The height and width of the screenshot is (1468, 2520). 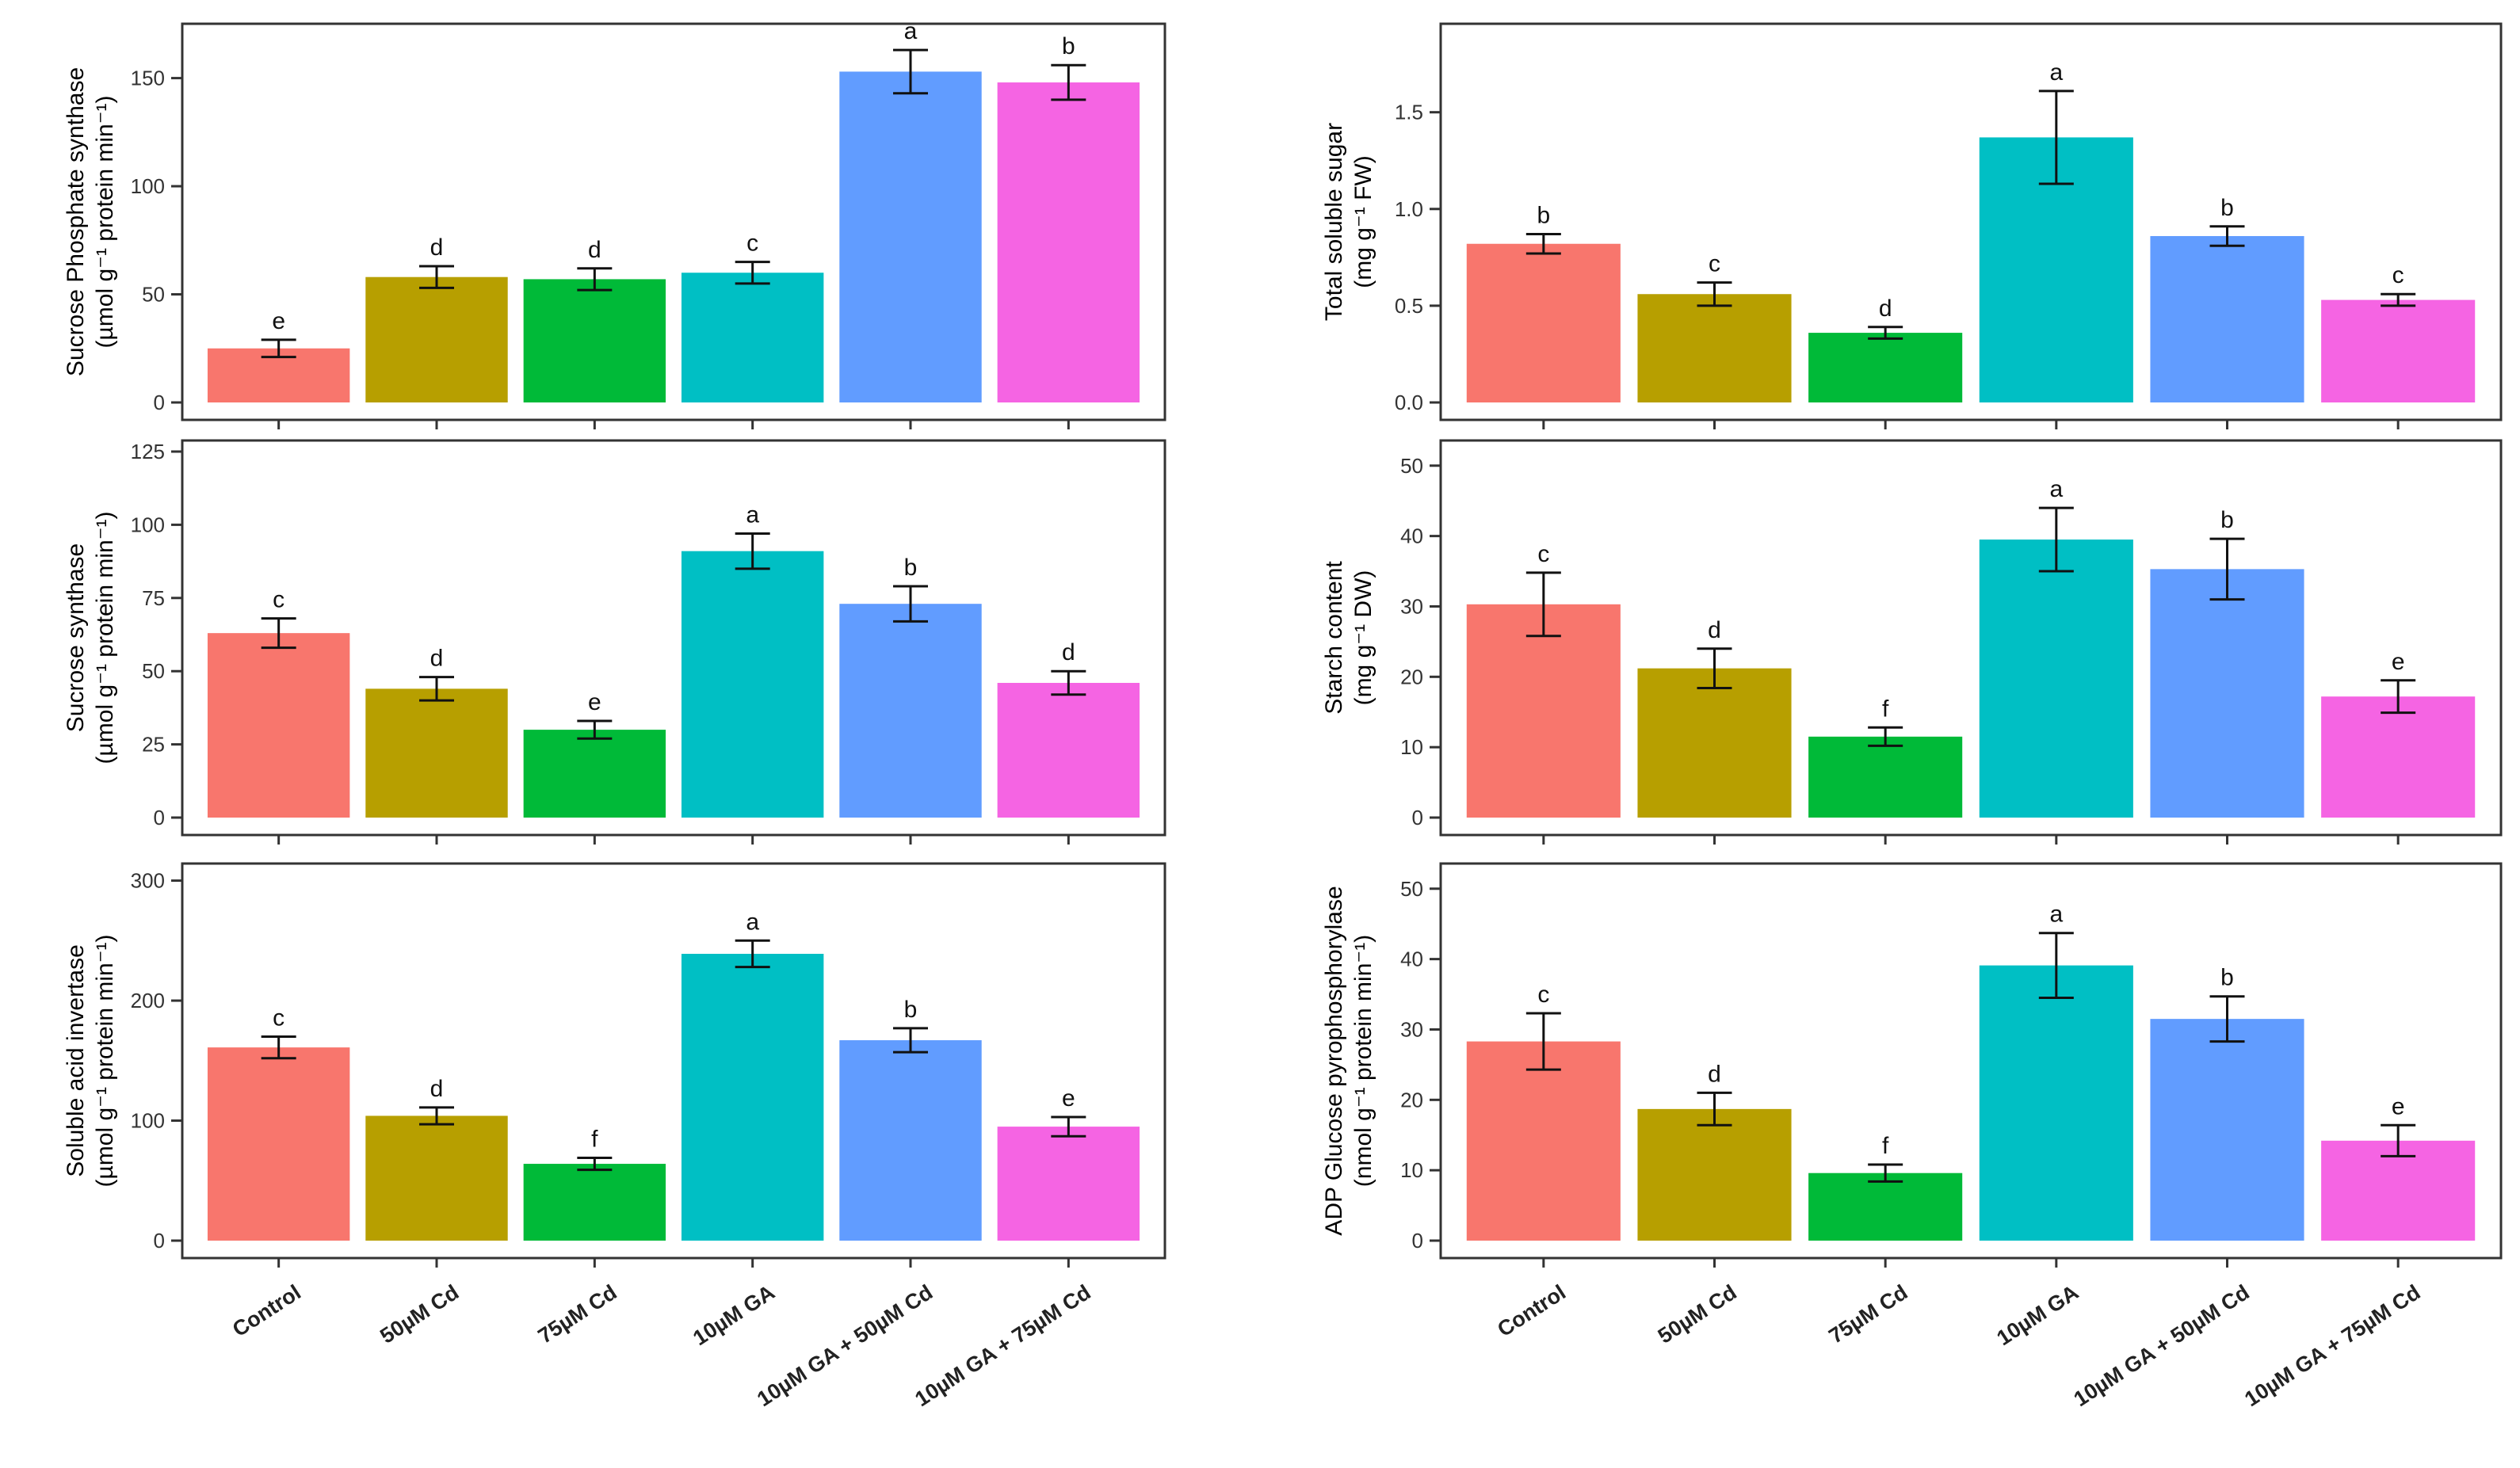 What do you see at coordinates (1409, 306) in the screenshot?
I see `y-tick-label: 0.5` at bounding box center [1409, 306].